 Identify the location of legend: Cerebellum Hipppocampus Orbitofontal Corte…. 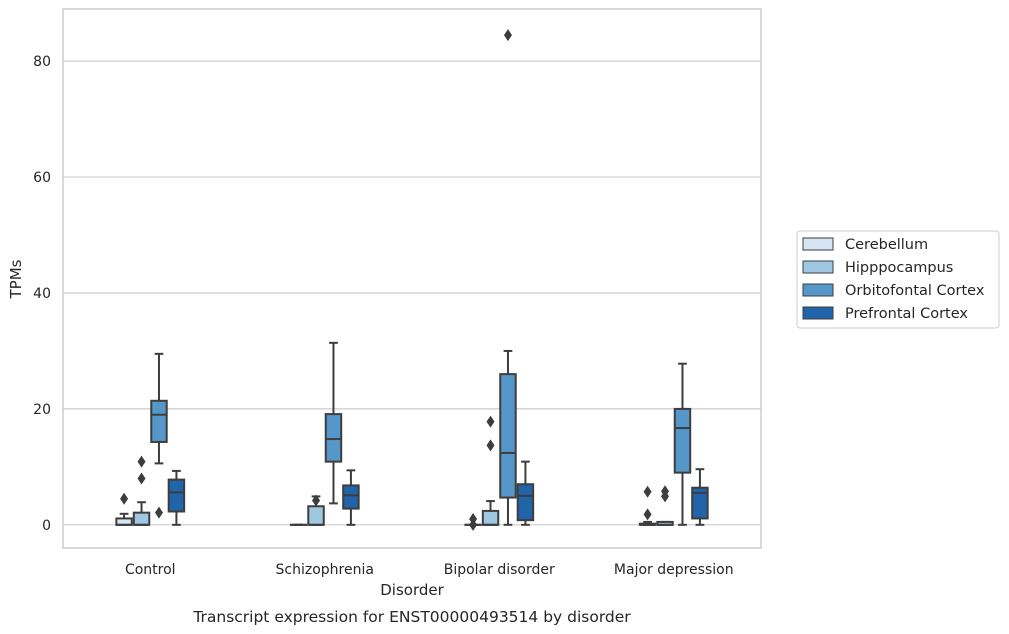
(898, 279).